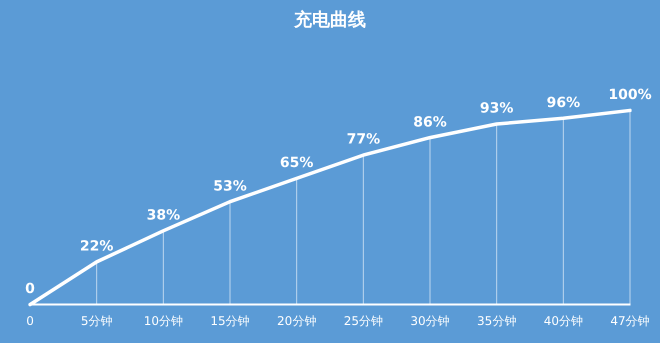 This screenshot has height=343, width=660. What do you see at coordinates (363, 140) in the screenshot?
I see `data-label: 77%` at bounding box center [363, 140].